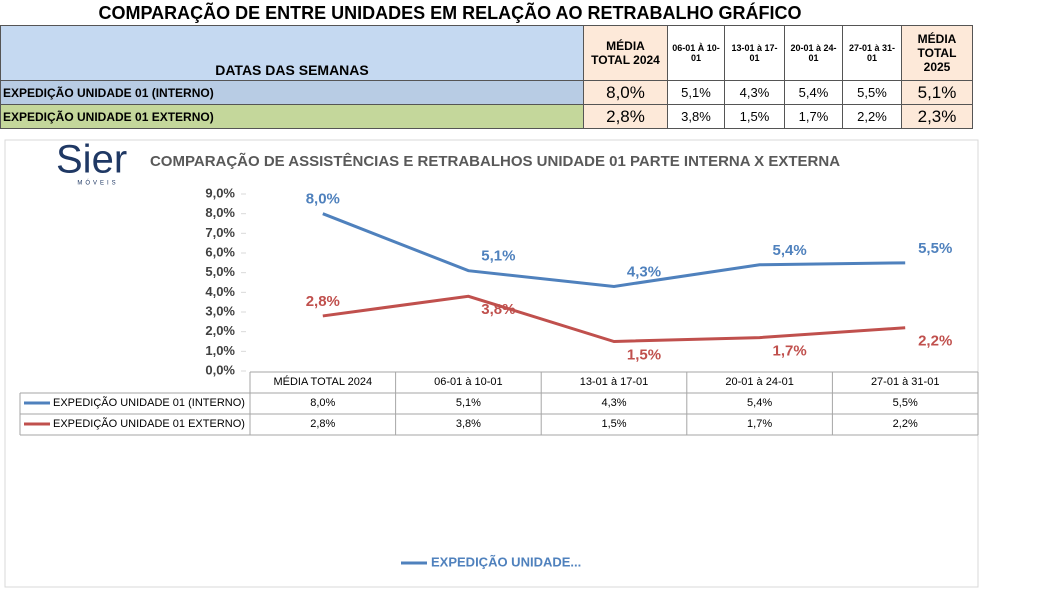 This screenshot has height=602, width=1038. I want to click on series-name: EXPEDIÇÃO UNIDADE 01 (INTERNO), so click(149, 402).